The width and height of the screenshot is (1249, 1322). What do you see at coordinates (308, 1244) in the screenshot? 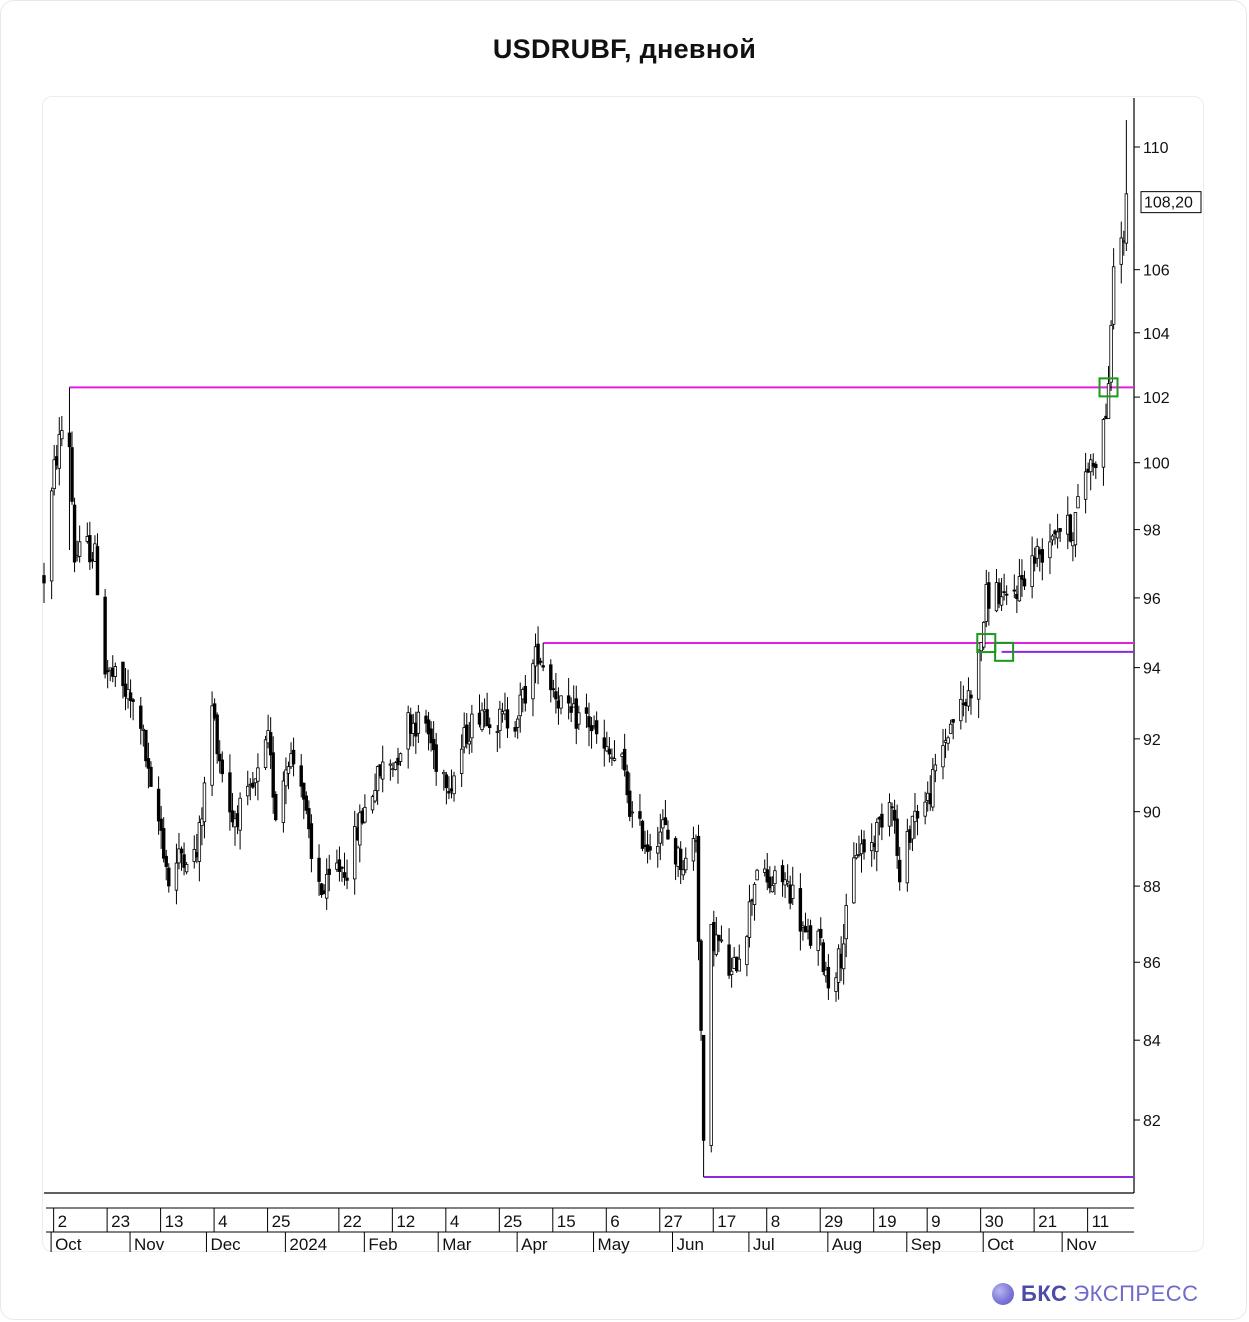
I see `x-month-tick-label: 2024` at bounding box center [308, 1244].